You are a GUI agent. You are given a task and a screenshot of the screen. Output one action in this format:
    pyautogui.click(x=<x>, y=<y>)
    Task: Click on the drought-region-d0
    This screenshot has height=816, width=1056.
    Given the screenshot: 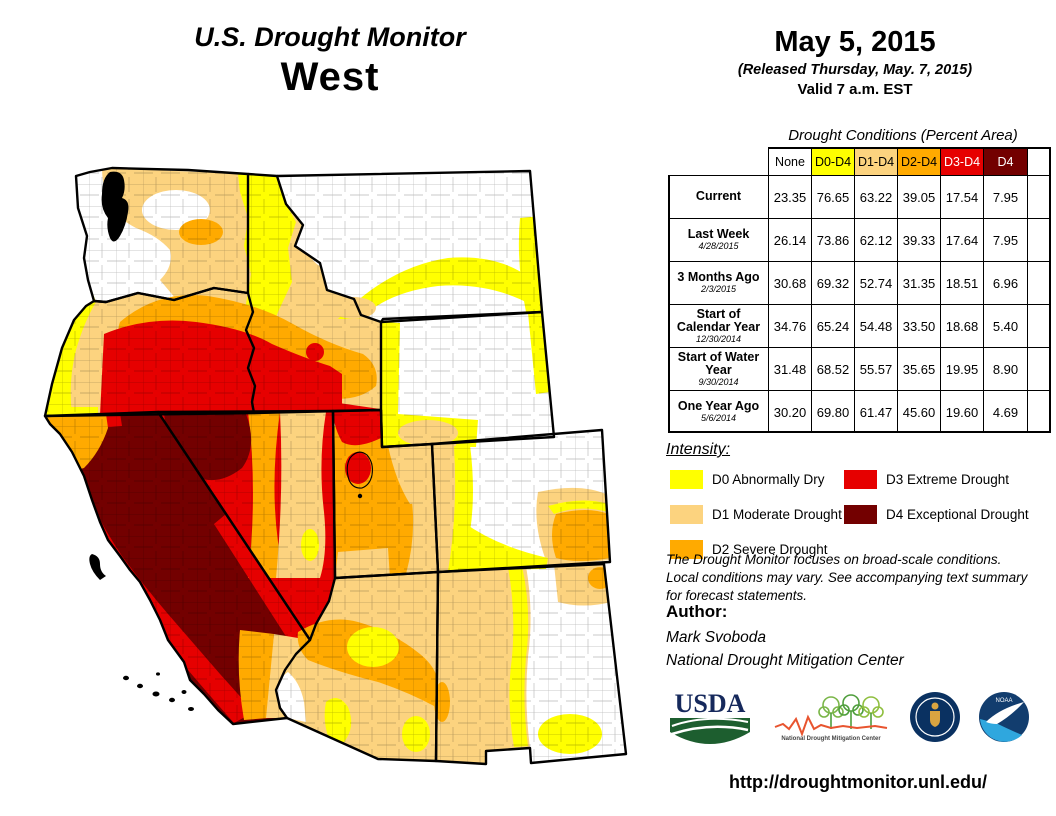 What is the action you would take?
    pyautogui.click(x=94, y=582)
    